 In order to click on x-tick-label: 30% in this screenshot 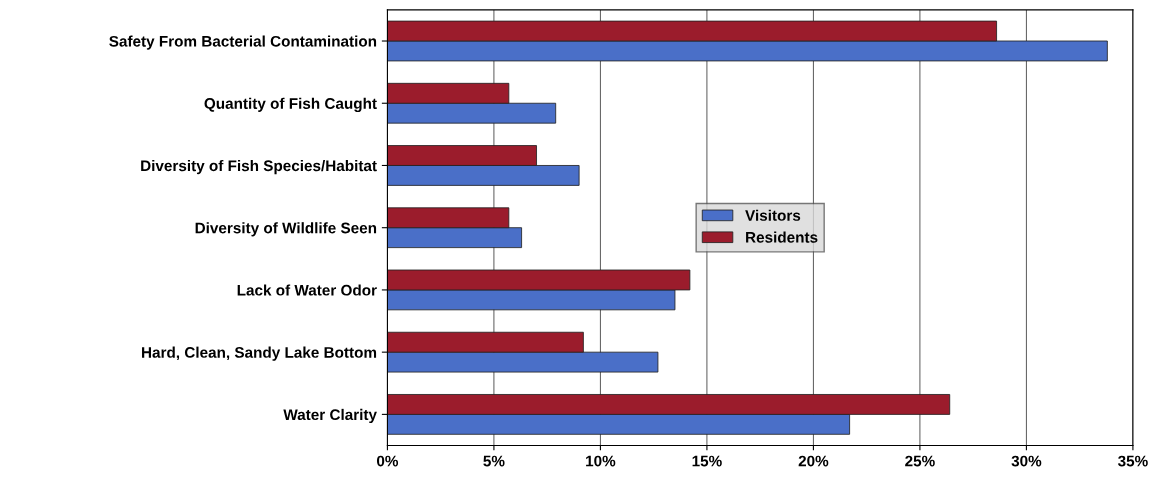, I will do `click(1026, 461)`.